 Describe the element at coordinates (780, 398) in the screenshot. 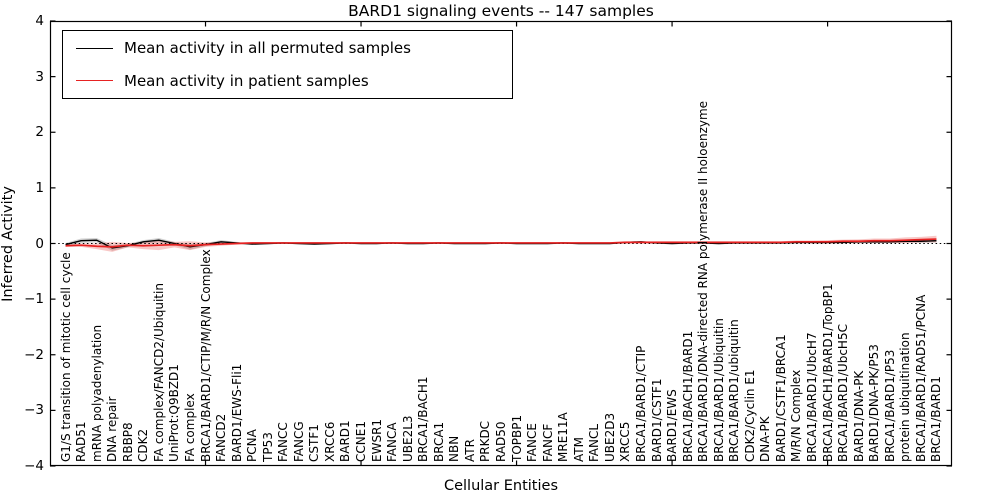

I see `x-tick-label: BARD1/CSTF1/BRCA1` at that location.